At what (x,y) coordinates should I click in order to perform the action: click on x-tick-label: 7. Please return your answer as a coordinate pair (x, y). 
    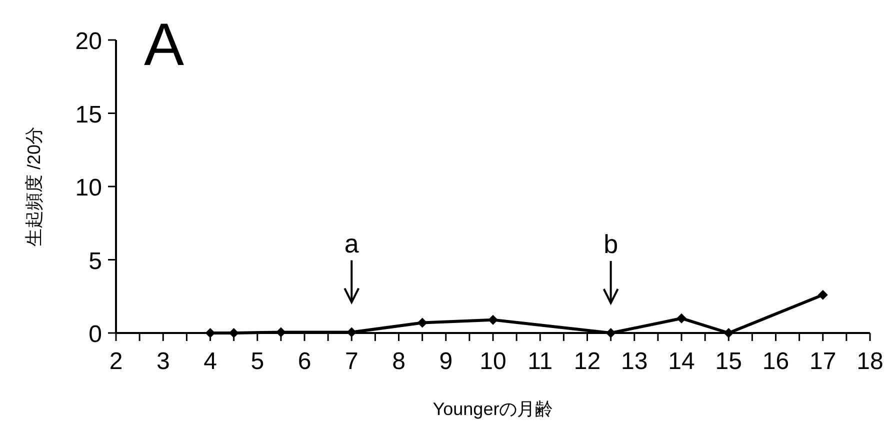
    Looking at the image, I should click on (351, 361).